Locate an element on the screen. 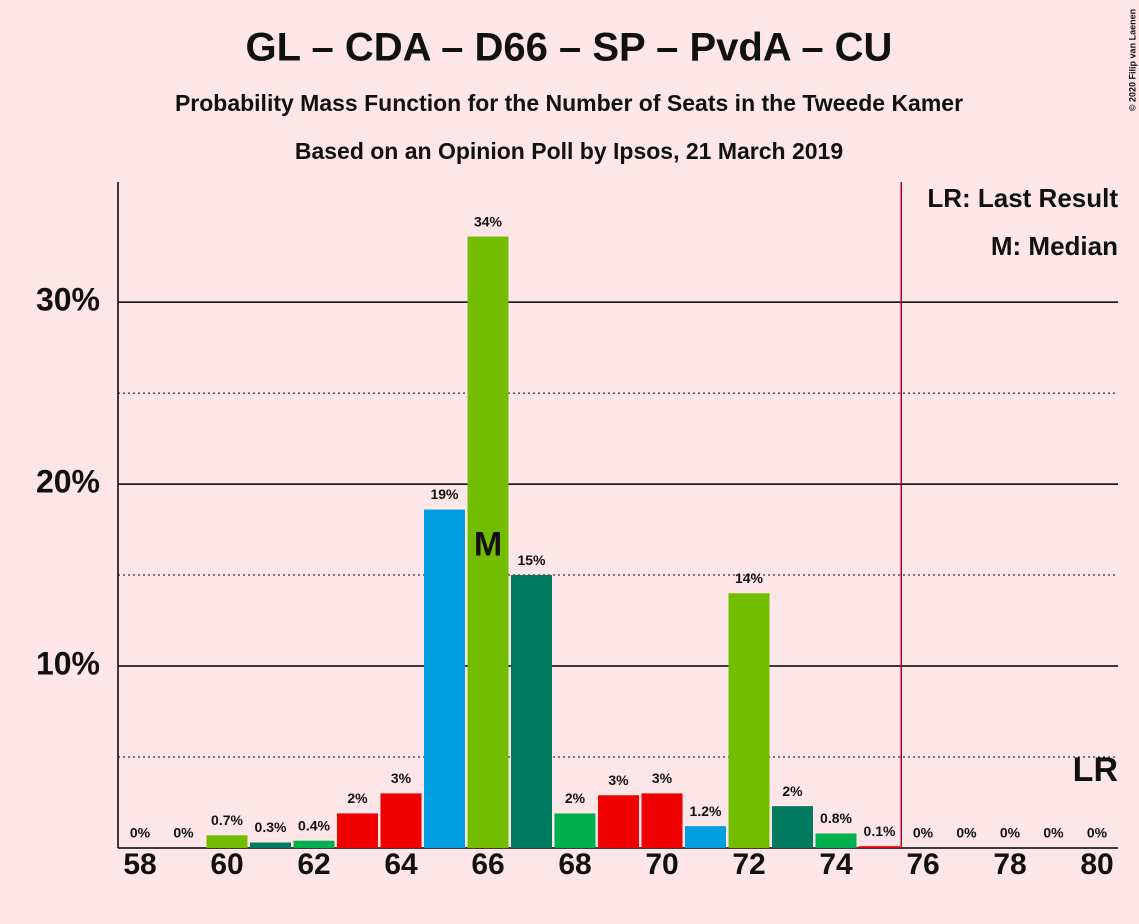  value-label: 14% is located at coordinates (749, 578).